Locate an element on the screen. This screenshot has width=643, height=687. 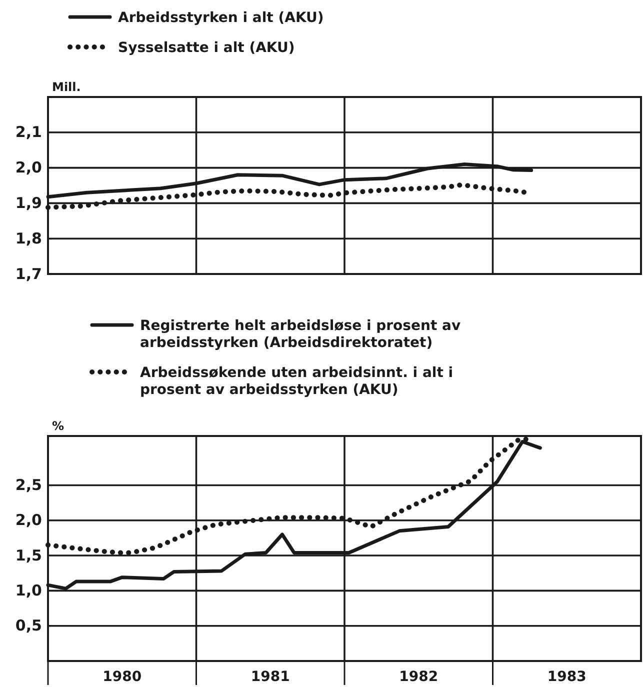
x-tick-label: 1981 is located at coordinates (270, 676).